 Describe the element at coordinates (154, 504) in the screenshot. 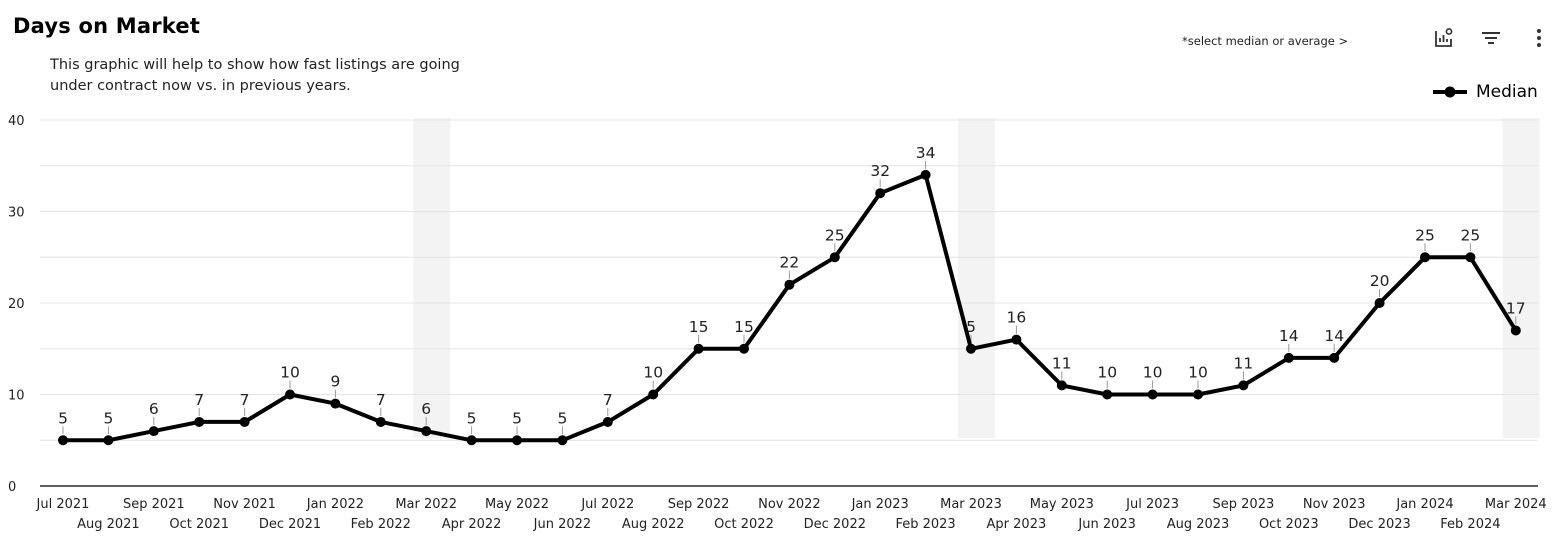

I see `x-tick-label: Sep 2021` at that location.